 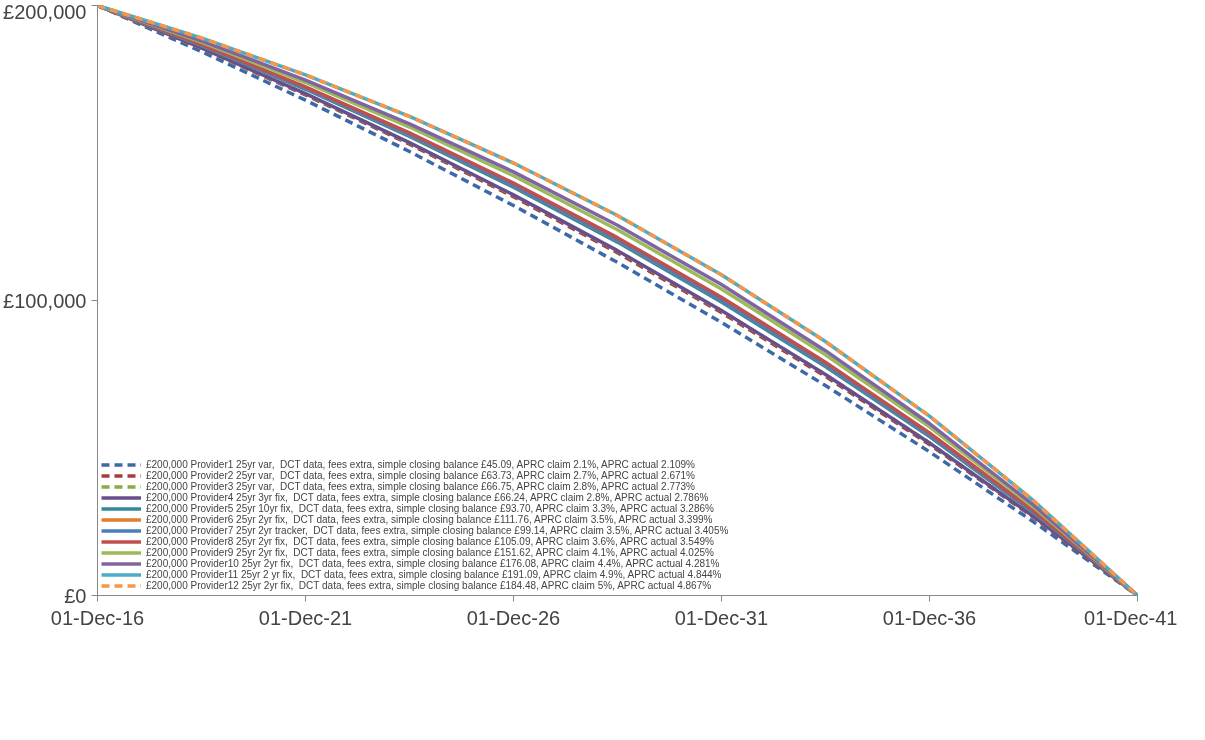 What do you see at coordinates (430, 552) in the screenshot?
I see `legend-label: £200,000 Provider9 25yr 2yr fix, DCT data, fees extra, simple closing balance £151.62, APRC claim 4.1%, APRC actual 4.025%` at bounding box center [430, 552].